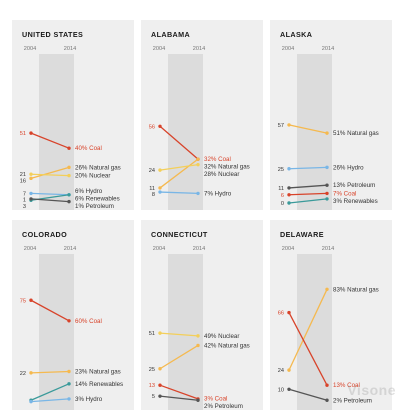 The height and width of the screenshot is (410, 400). What do you see at coordinates (24, 201) in the screenshot?
I see `left-value-label: 1` at bounding box center [24, 201].